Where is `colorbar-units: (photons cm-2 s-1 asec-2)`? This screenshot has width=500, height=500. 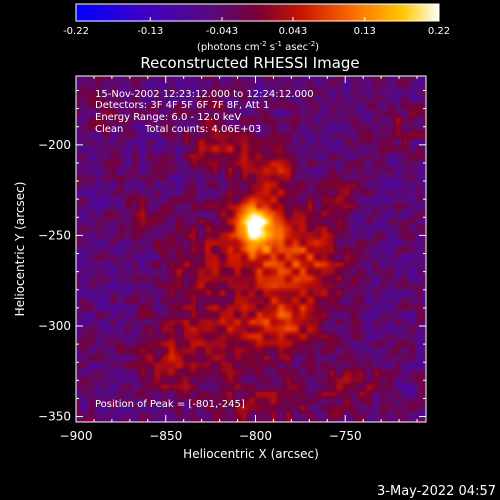
colorbar-units: (photons cm-2 s-1 asec-2) is located at coordinates (258, 46).